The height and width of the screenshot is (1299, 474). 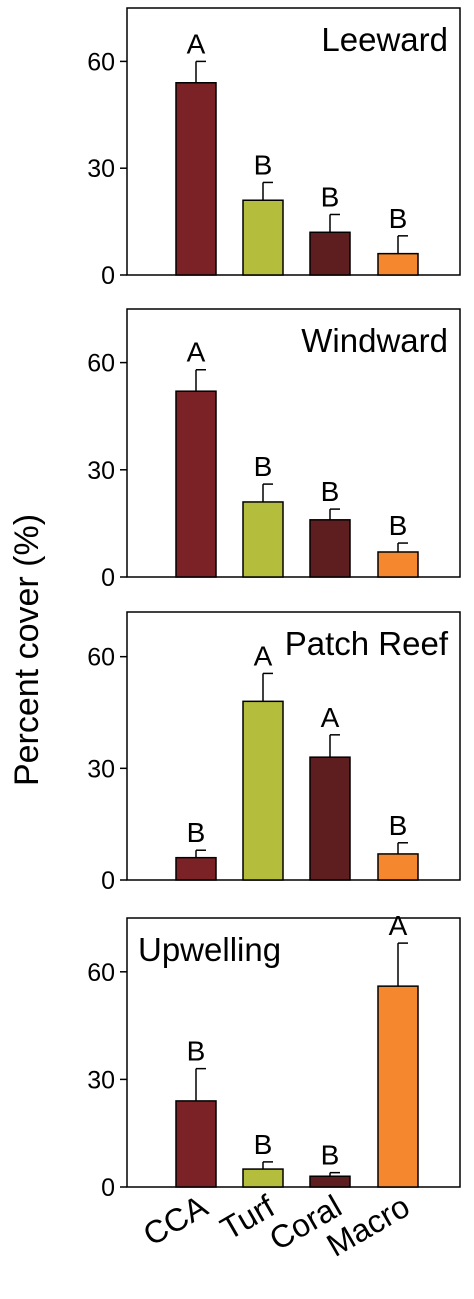 What do you see at coordinates (374, 340) in the screenshot?
I see `panel-title: Windward` at bounding box center [374, 340].